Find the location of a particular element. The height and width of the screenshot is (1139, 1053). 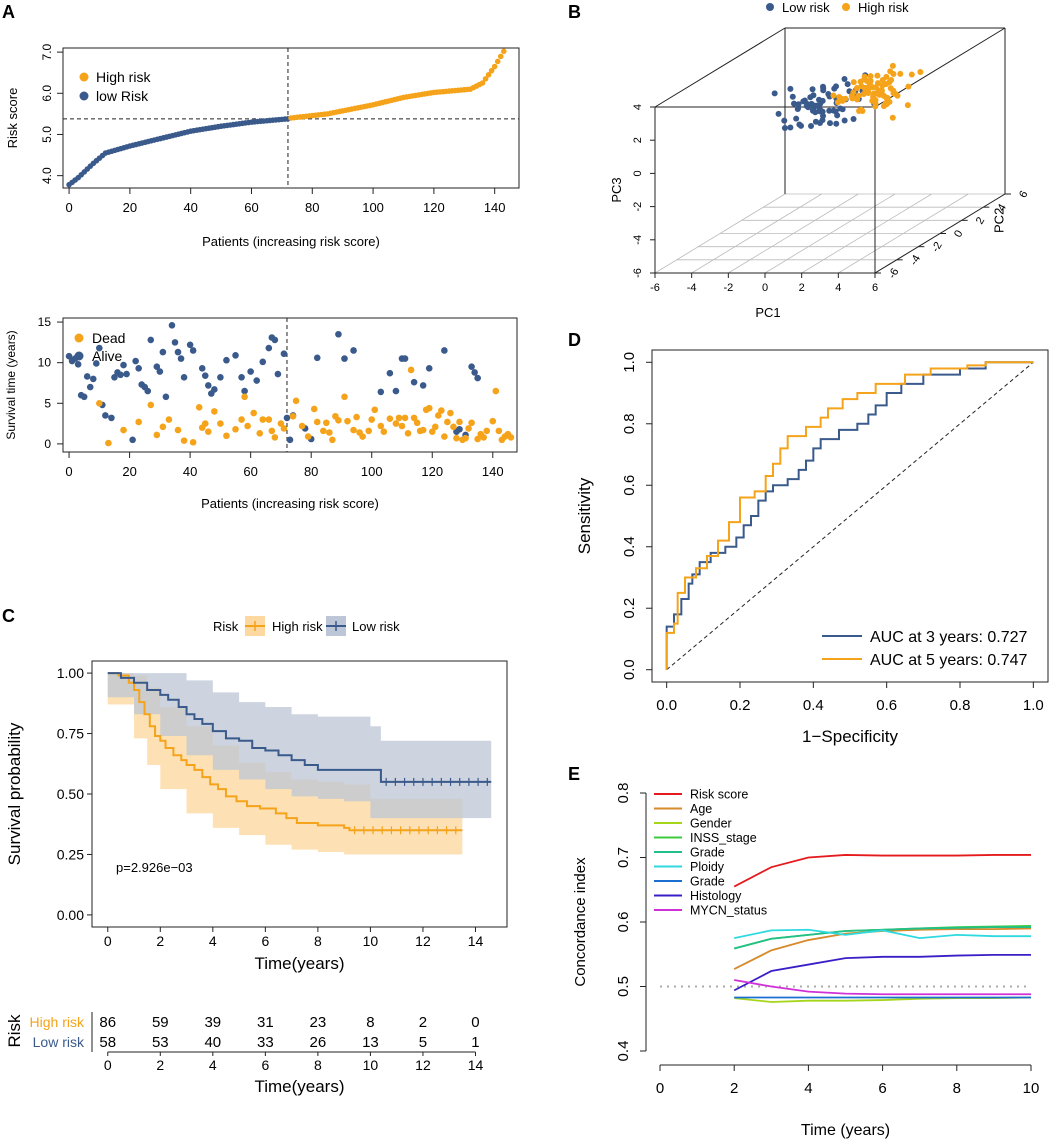

panel-label-b: B is located at coordinates (574, 12).